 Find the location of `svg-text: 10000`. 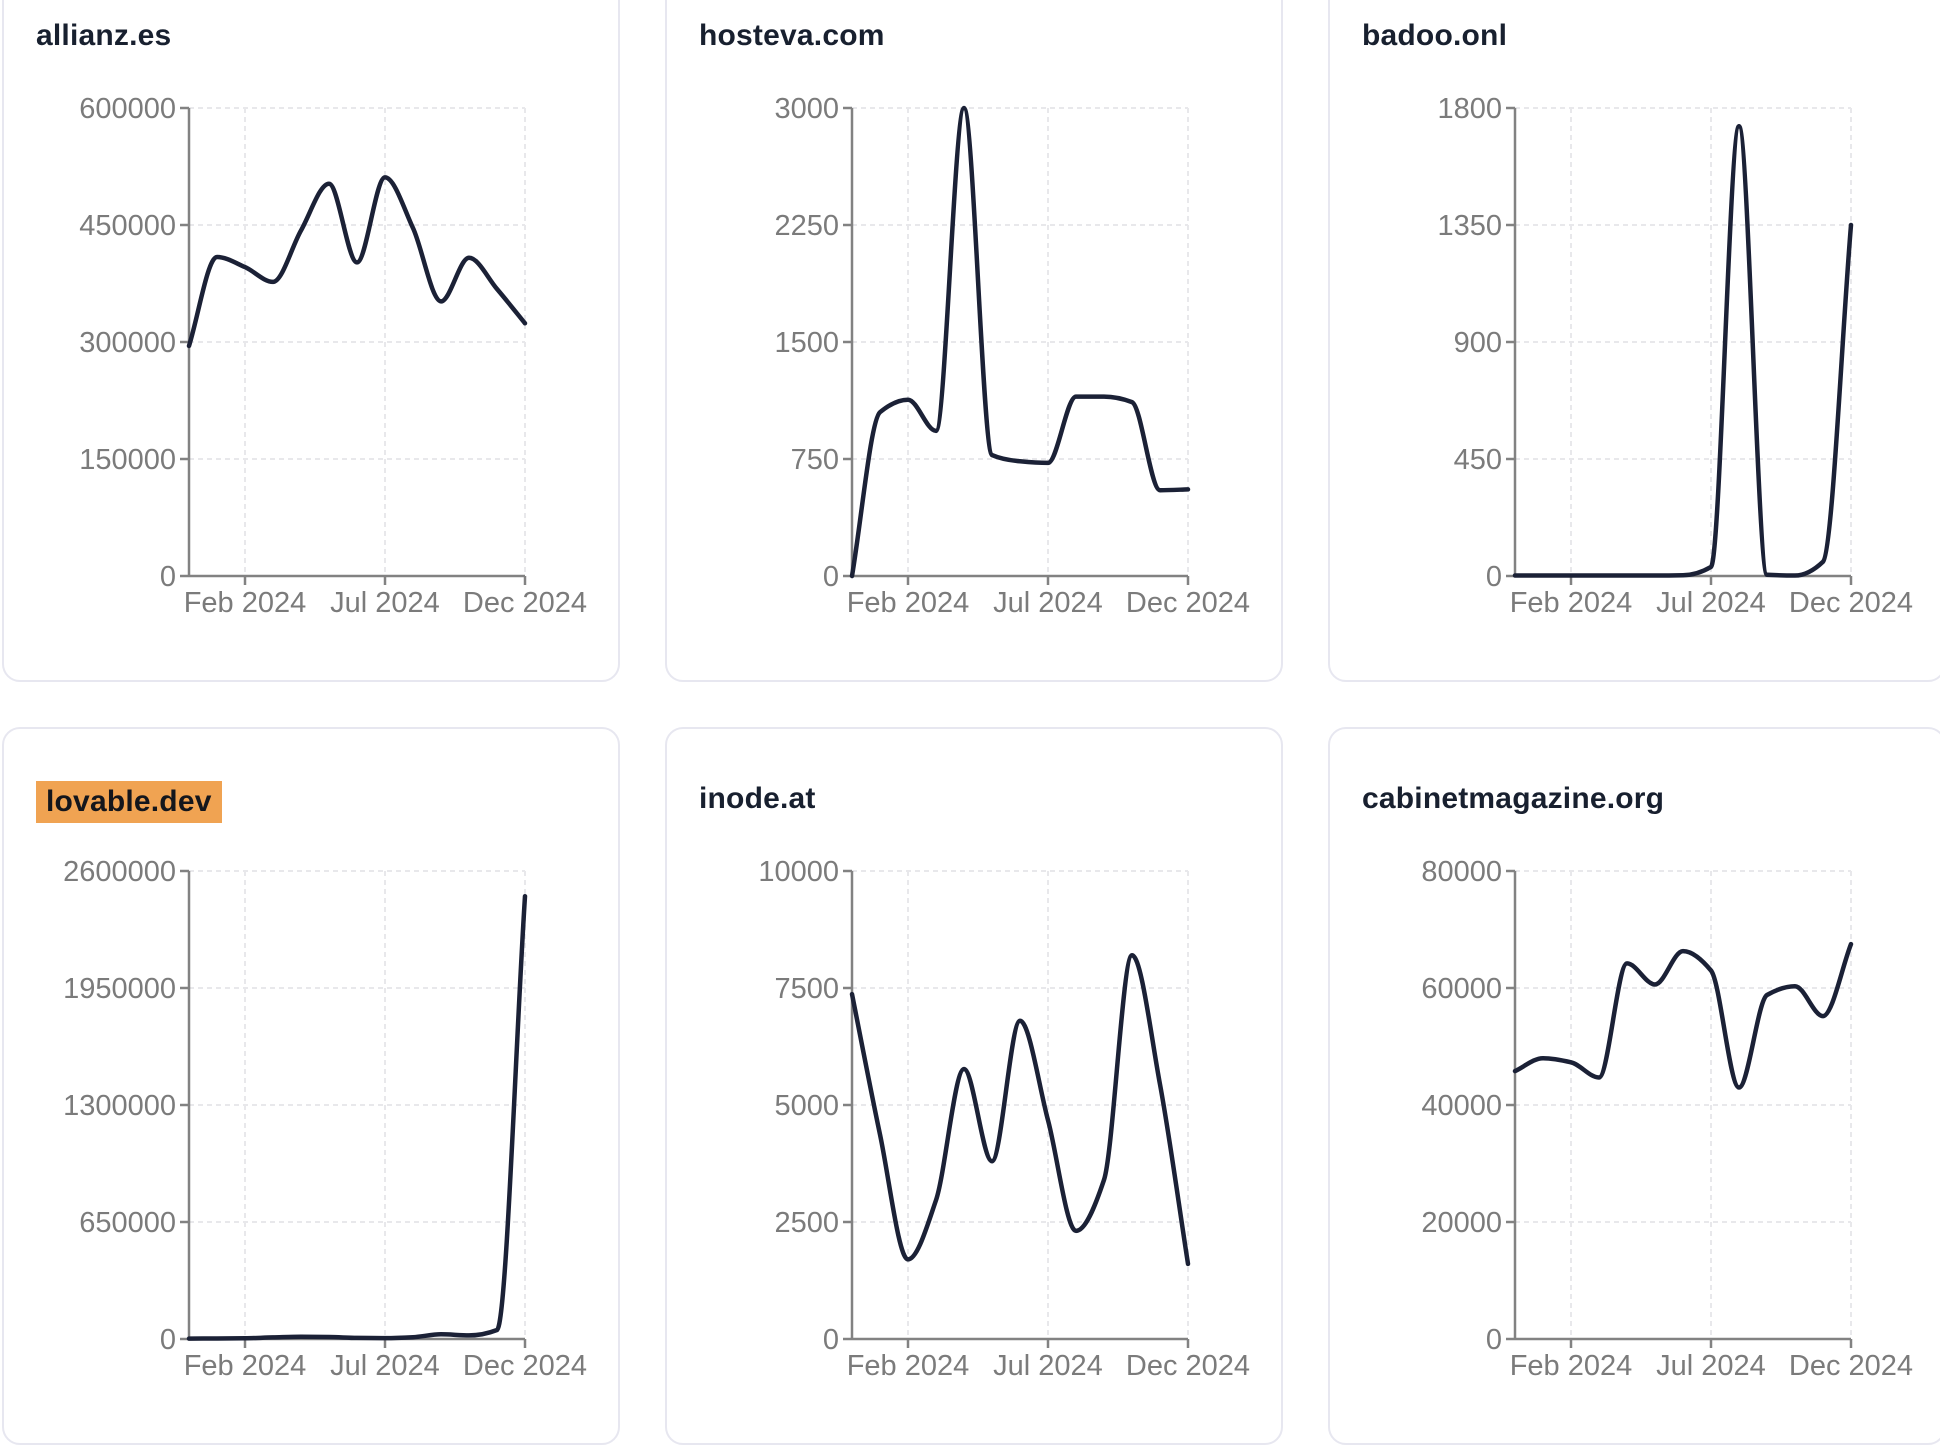

svg-text: 10000 is located at coordinates (798, 872).